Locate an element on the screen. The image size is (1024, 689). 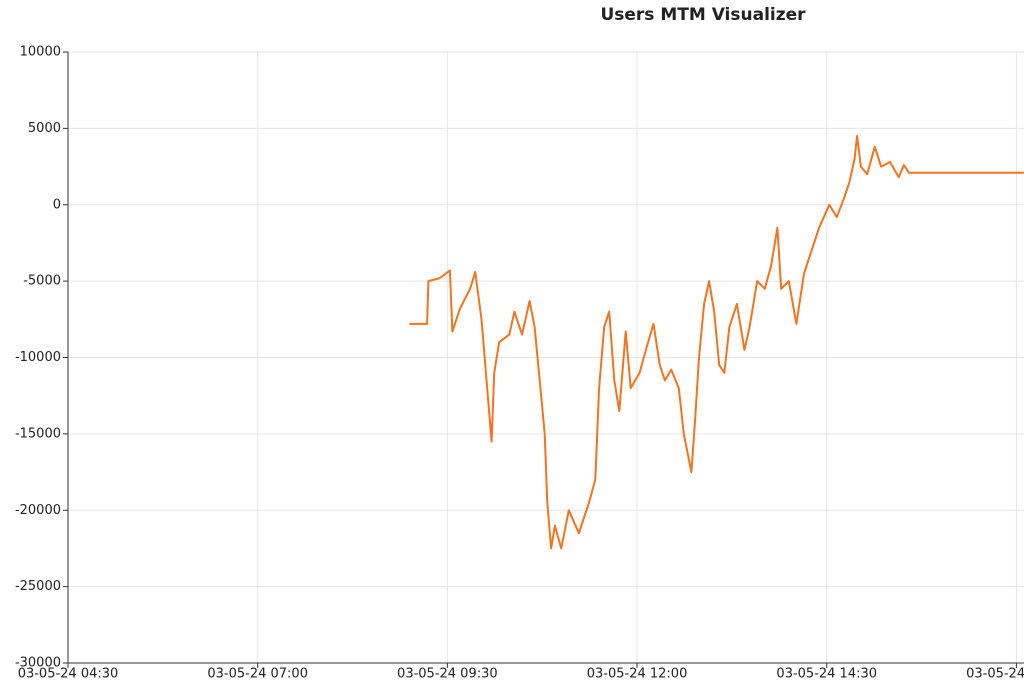
x-tick-label: 03-05-24 04:30 is located at coordinates (68, 674).